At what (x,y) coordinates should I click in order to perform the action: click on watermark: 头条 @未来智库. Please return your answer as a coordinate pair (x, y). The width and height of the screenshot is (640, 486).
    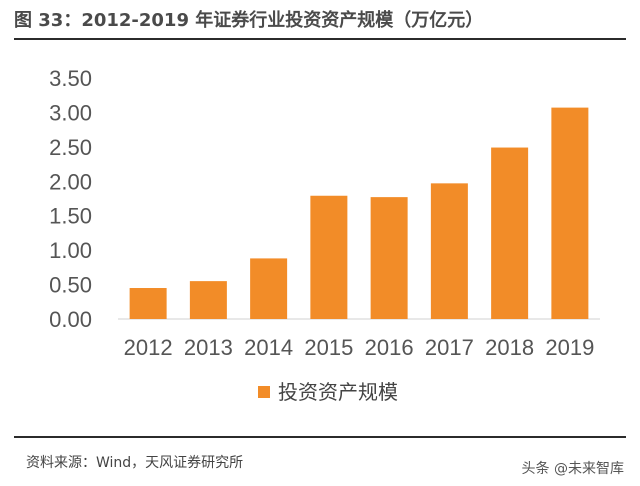
    Looking at the image, I should click on (572, 469).